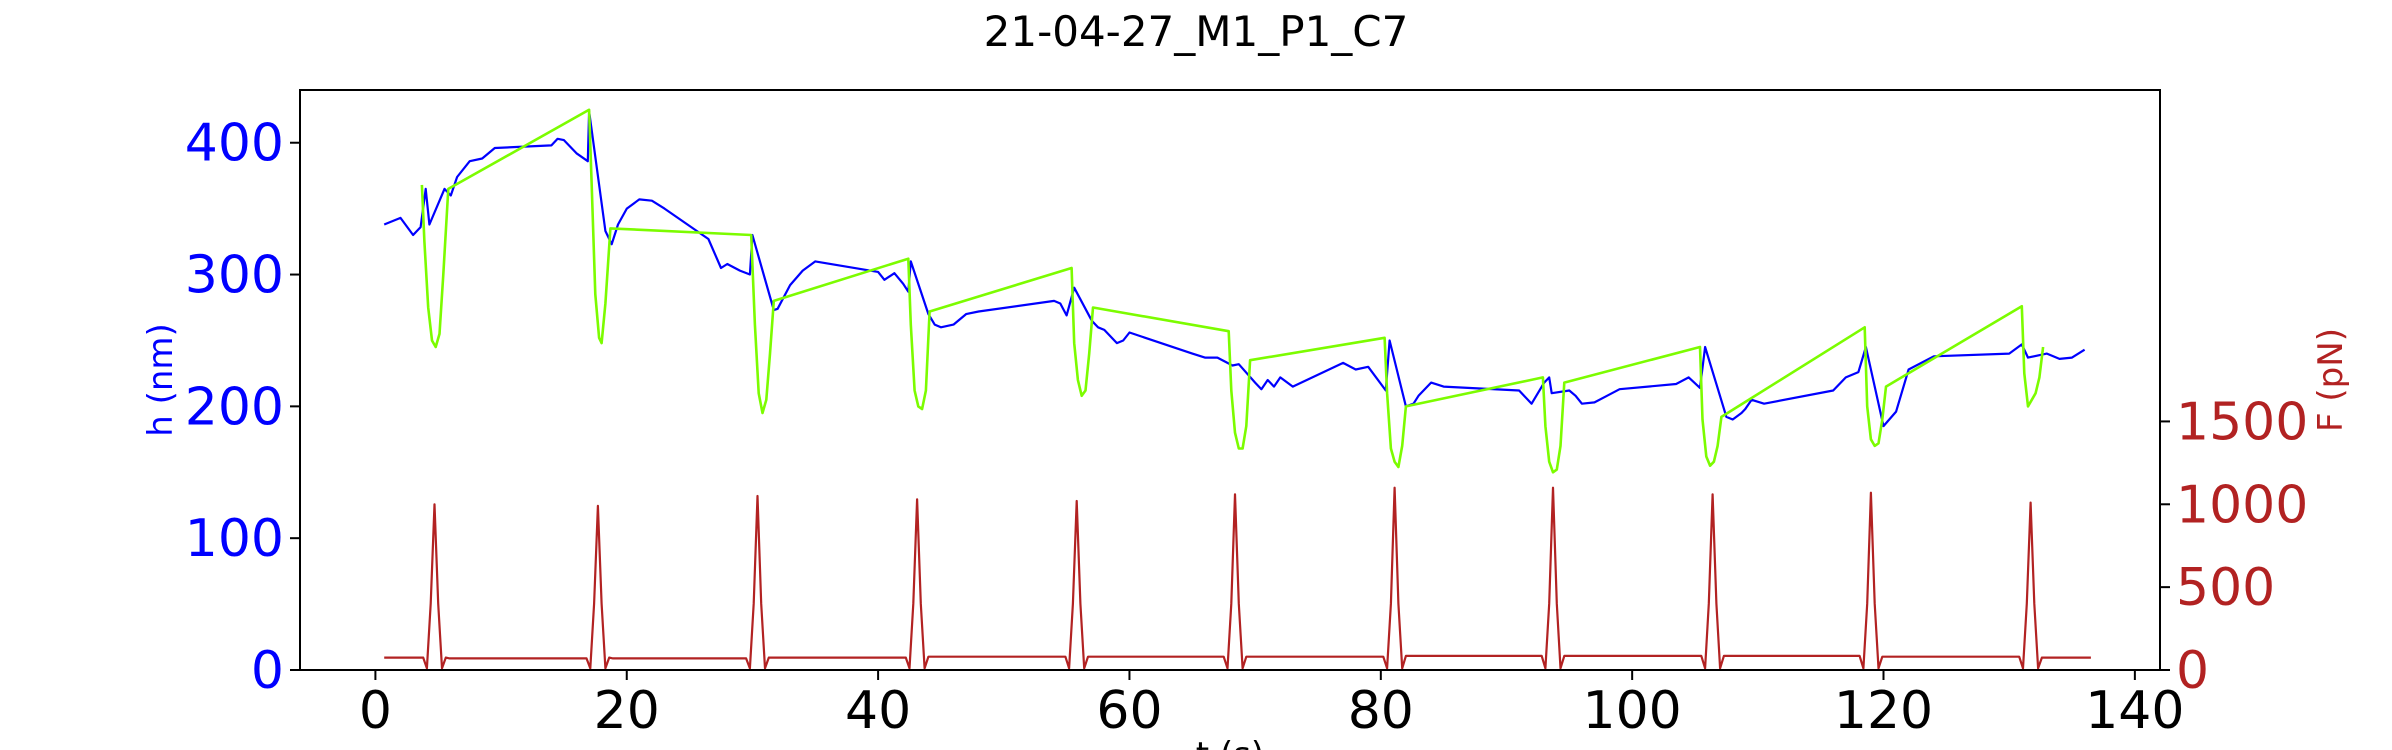 This screenshot has height=750, width=2392. Describe the element at coordinates (234, 539) in the screenshot. I see `left-y-tick-label: 100` at that location.